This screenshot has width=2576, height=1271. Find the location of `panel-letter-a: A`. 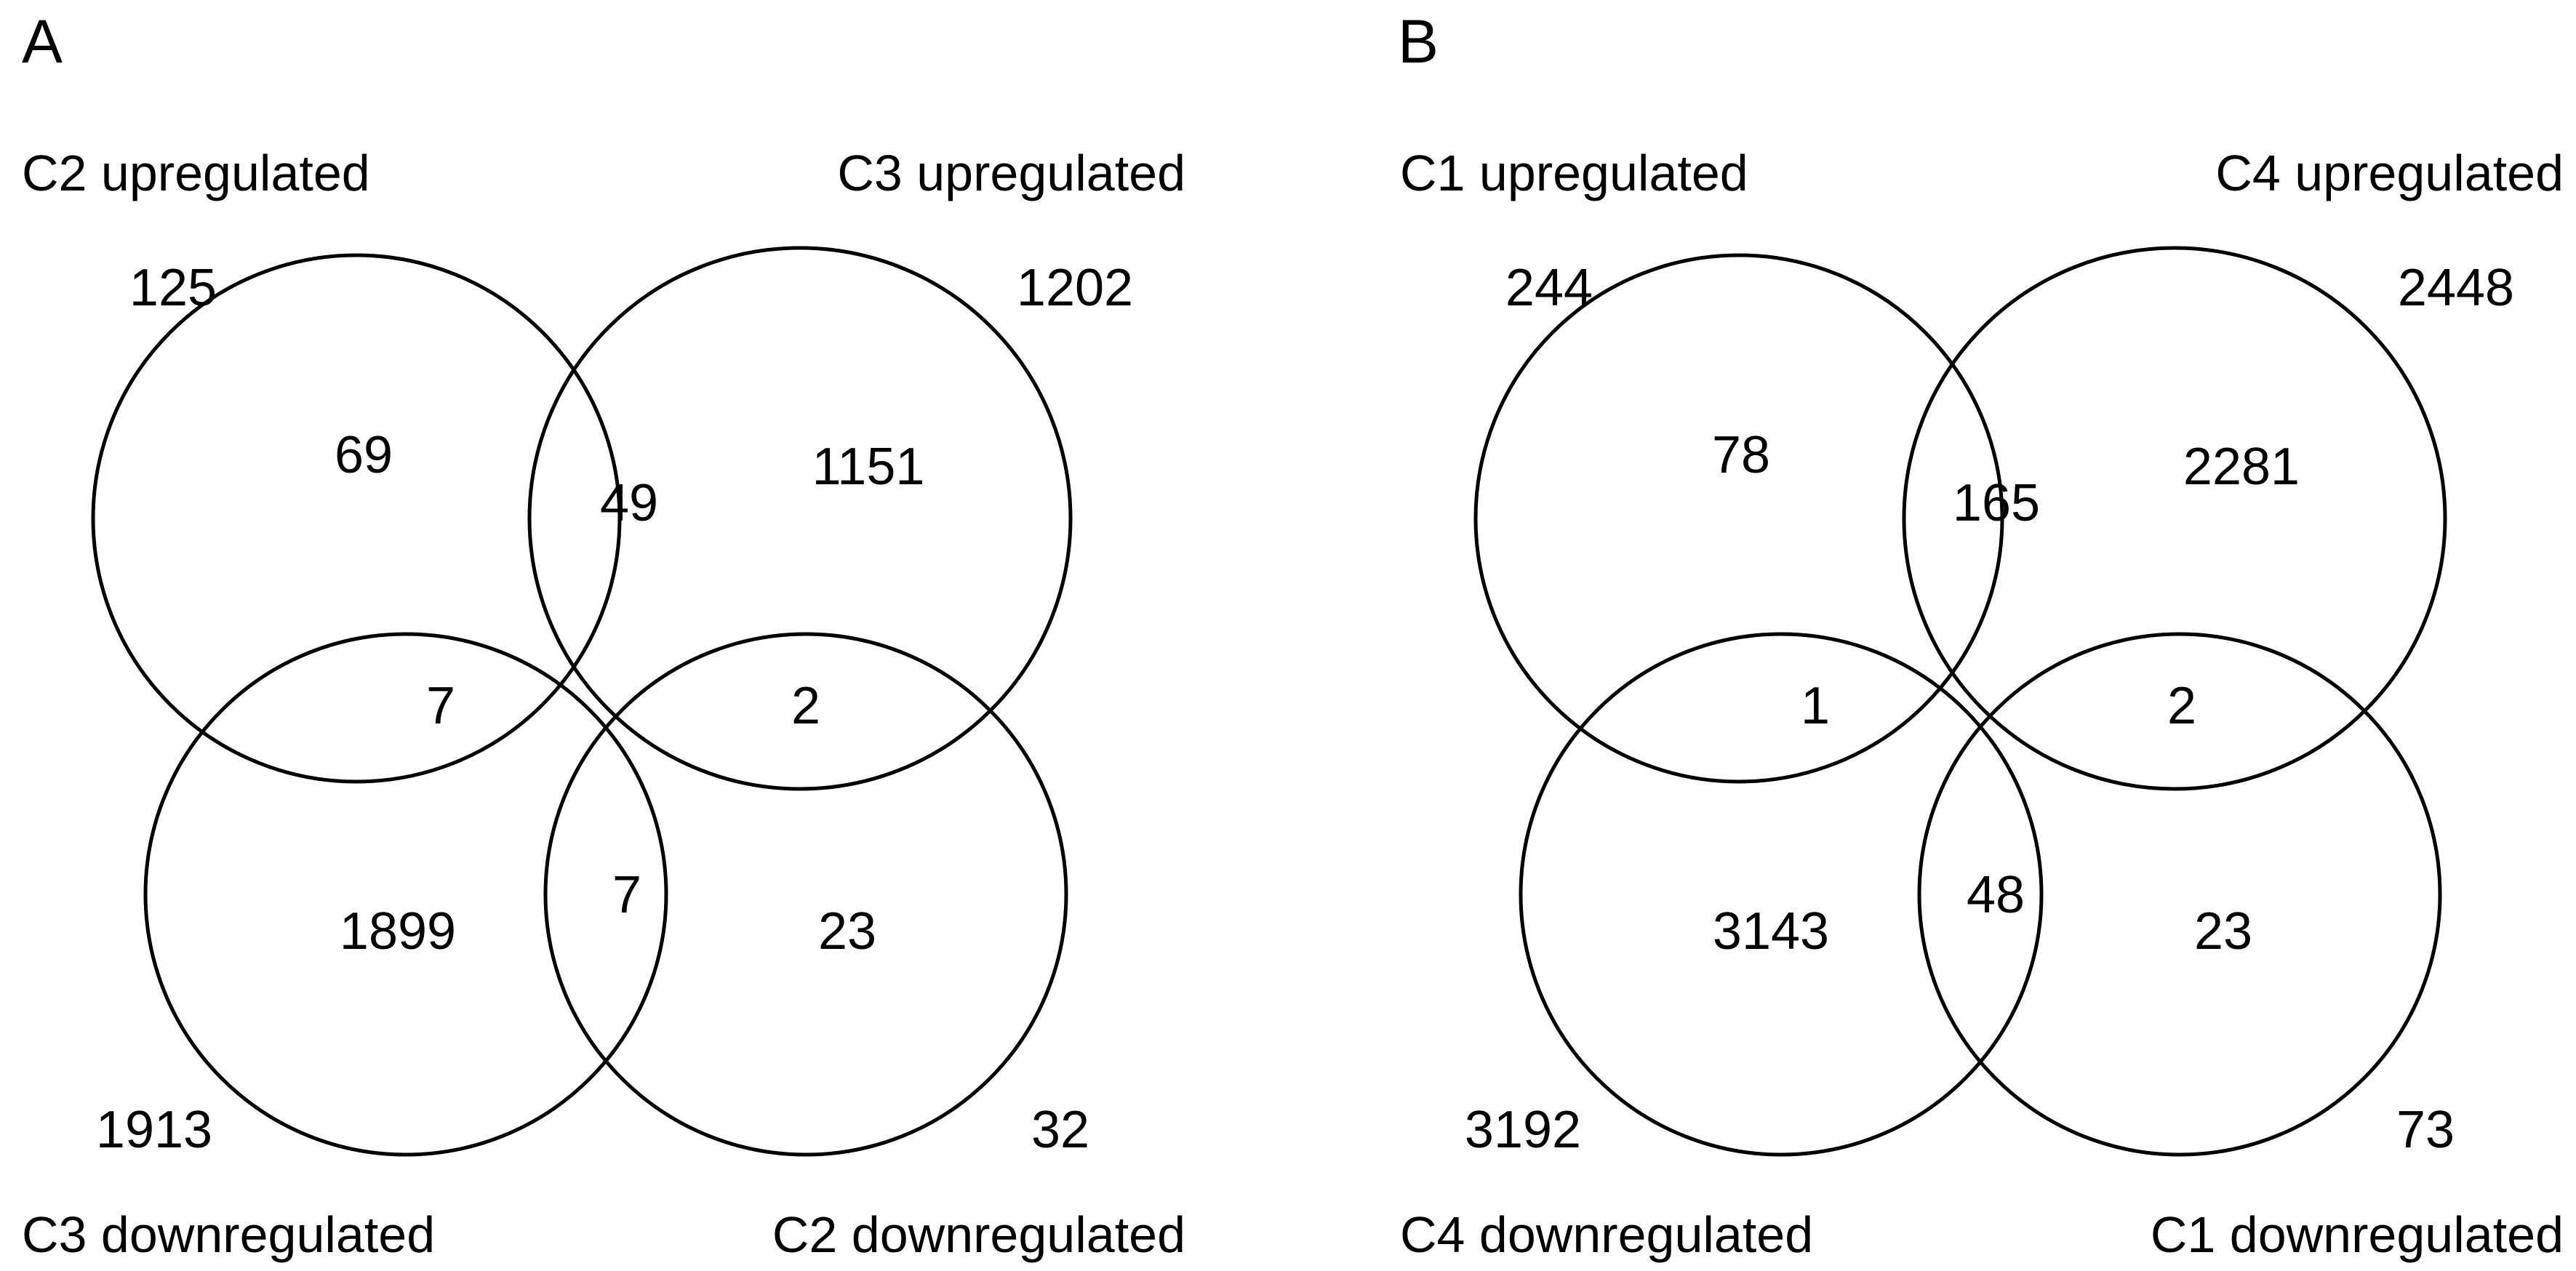

panel-letter-a: A is located at coordinates (42, 41).